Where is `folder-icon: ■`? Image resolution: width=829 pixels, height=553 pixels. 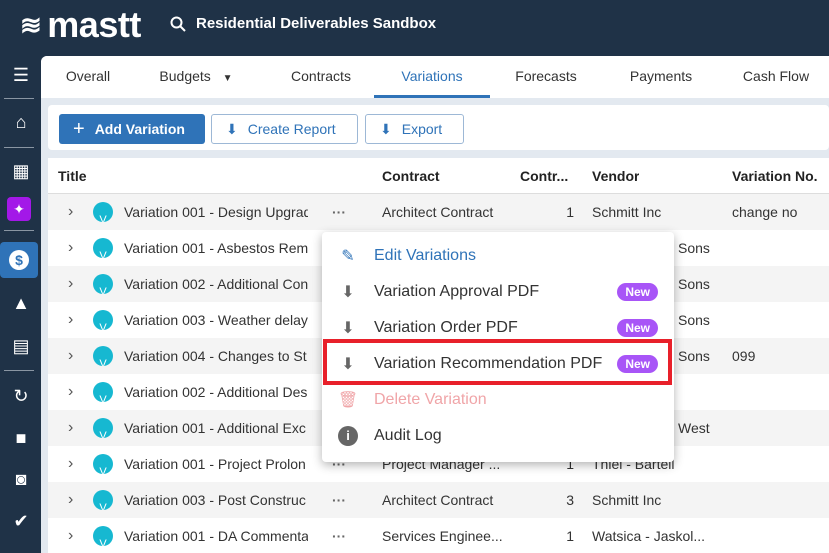
folder-icon: ■ is located at coordinates (21, 437).